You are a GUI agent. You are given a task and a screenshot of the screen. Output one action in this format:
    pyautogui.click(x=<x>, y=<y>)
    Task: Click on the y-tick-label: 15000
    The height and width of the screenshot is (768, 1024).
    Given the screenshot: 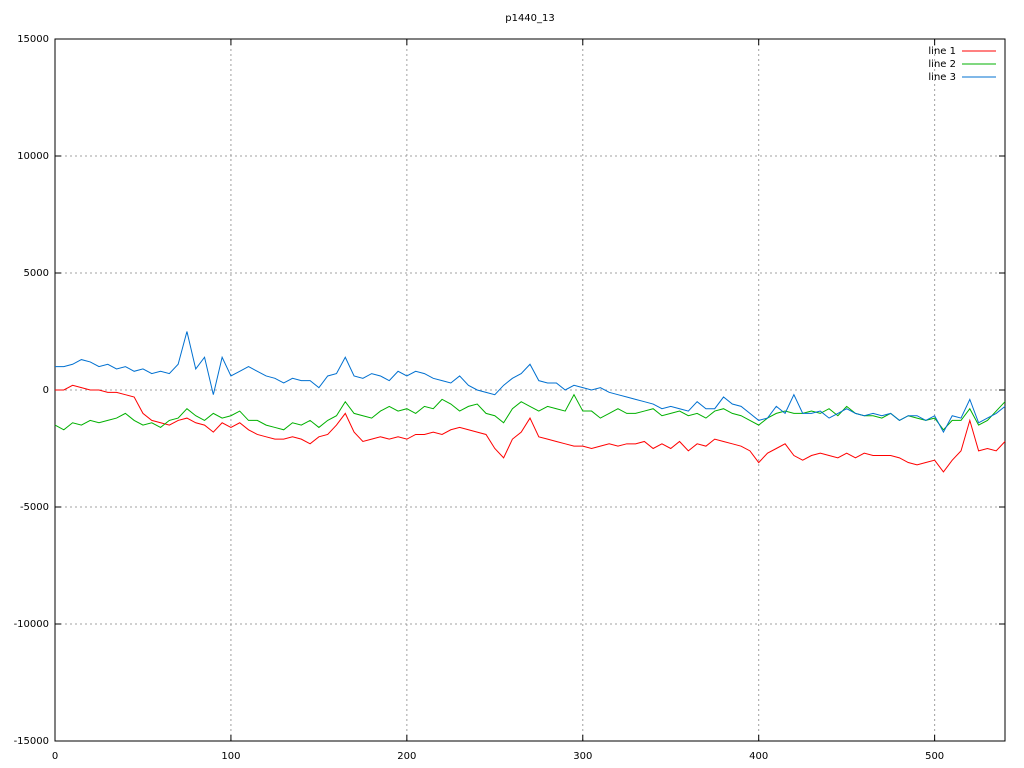 What is the action you would take?
    pyautogui.click(x=33, y=39)
    